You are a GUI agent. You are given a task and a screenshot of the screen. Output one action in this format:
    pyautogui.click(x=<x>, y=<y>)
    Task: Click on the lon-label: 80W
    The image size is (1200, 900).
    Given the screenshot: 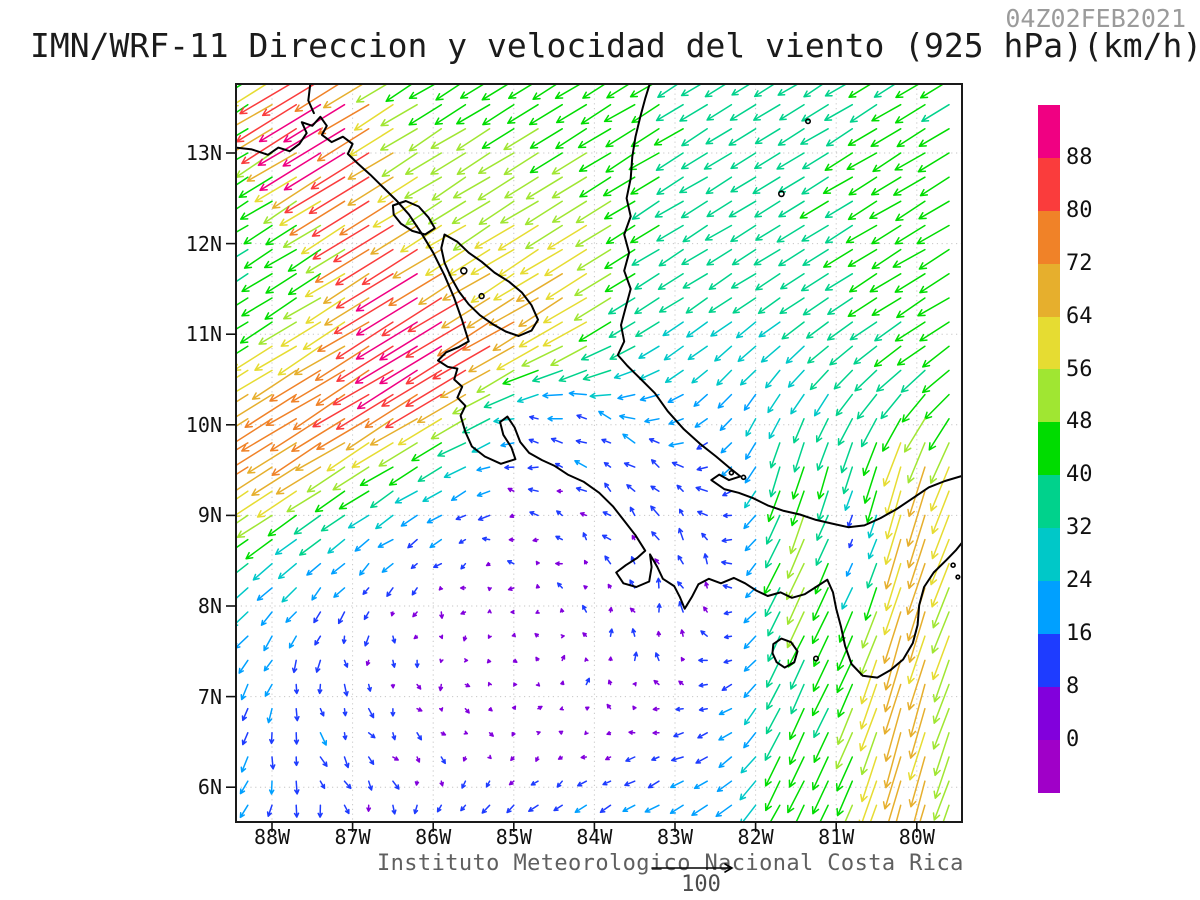 What is the action you would take?
    pyautogui.click(x=916, y=837)
    